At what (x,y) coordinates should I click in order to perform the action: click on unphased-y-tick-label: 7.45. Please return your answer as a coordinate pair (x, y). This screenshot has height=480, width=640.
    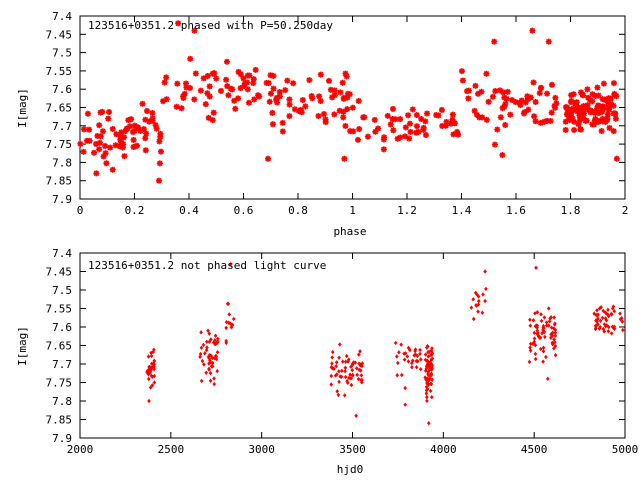
    Looking at the image, I should click on (59, 272).